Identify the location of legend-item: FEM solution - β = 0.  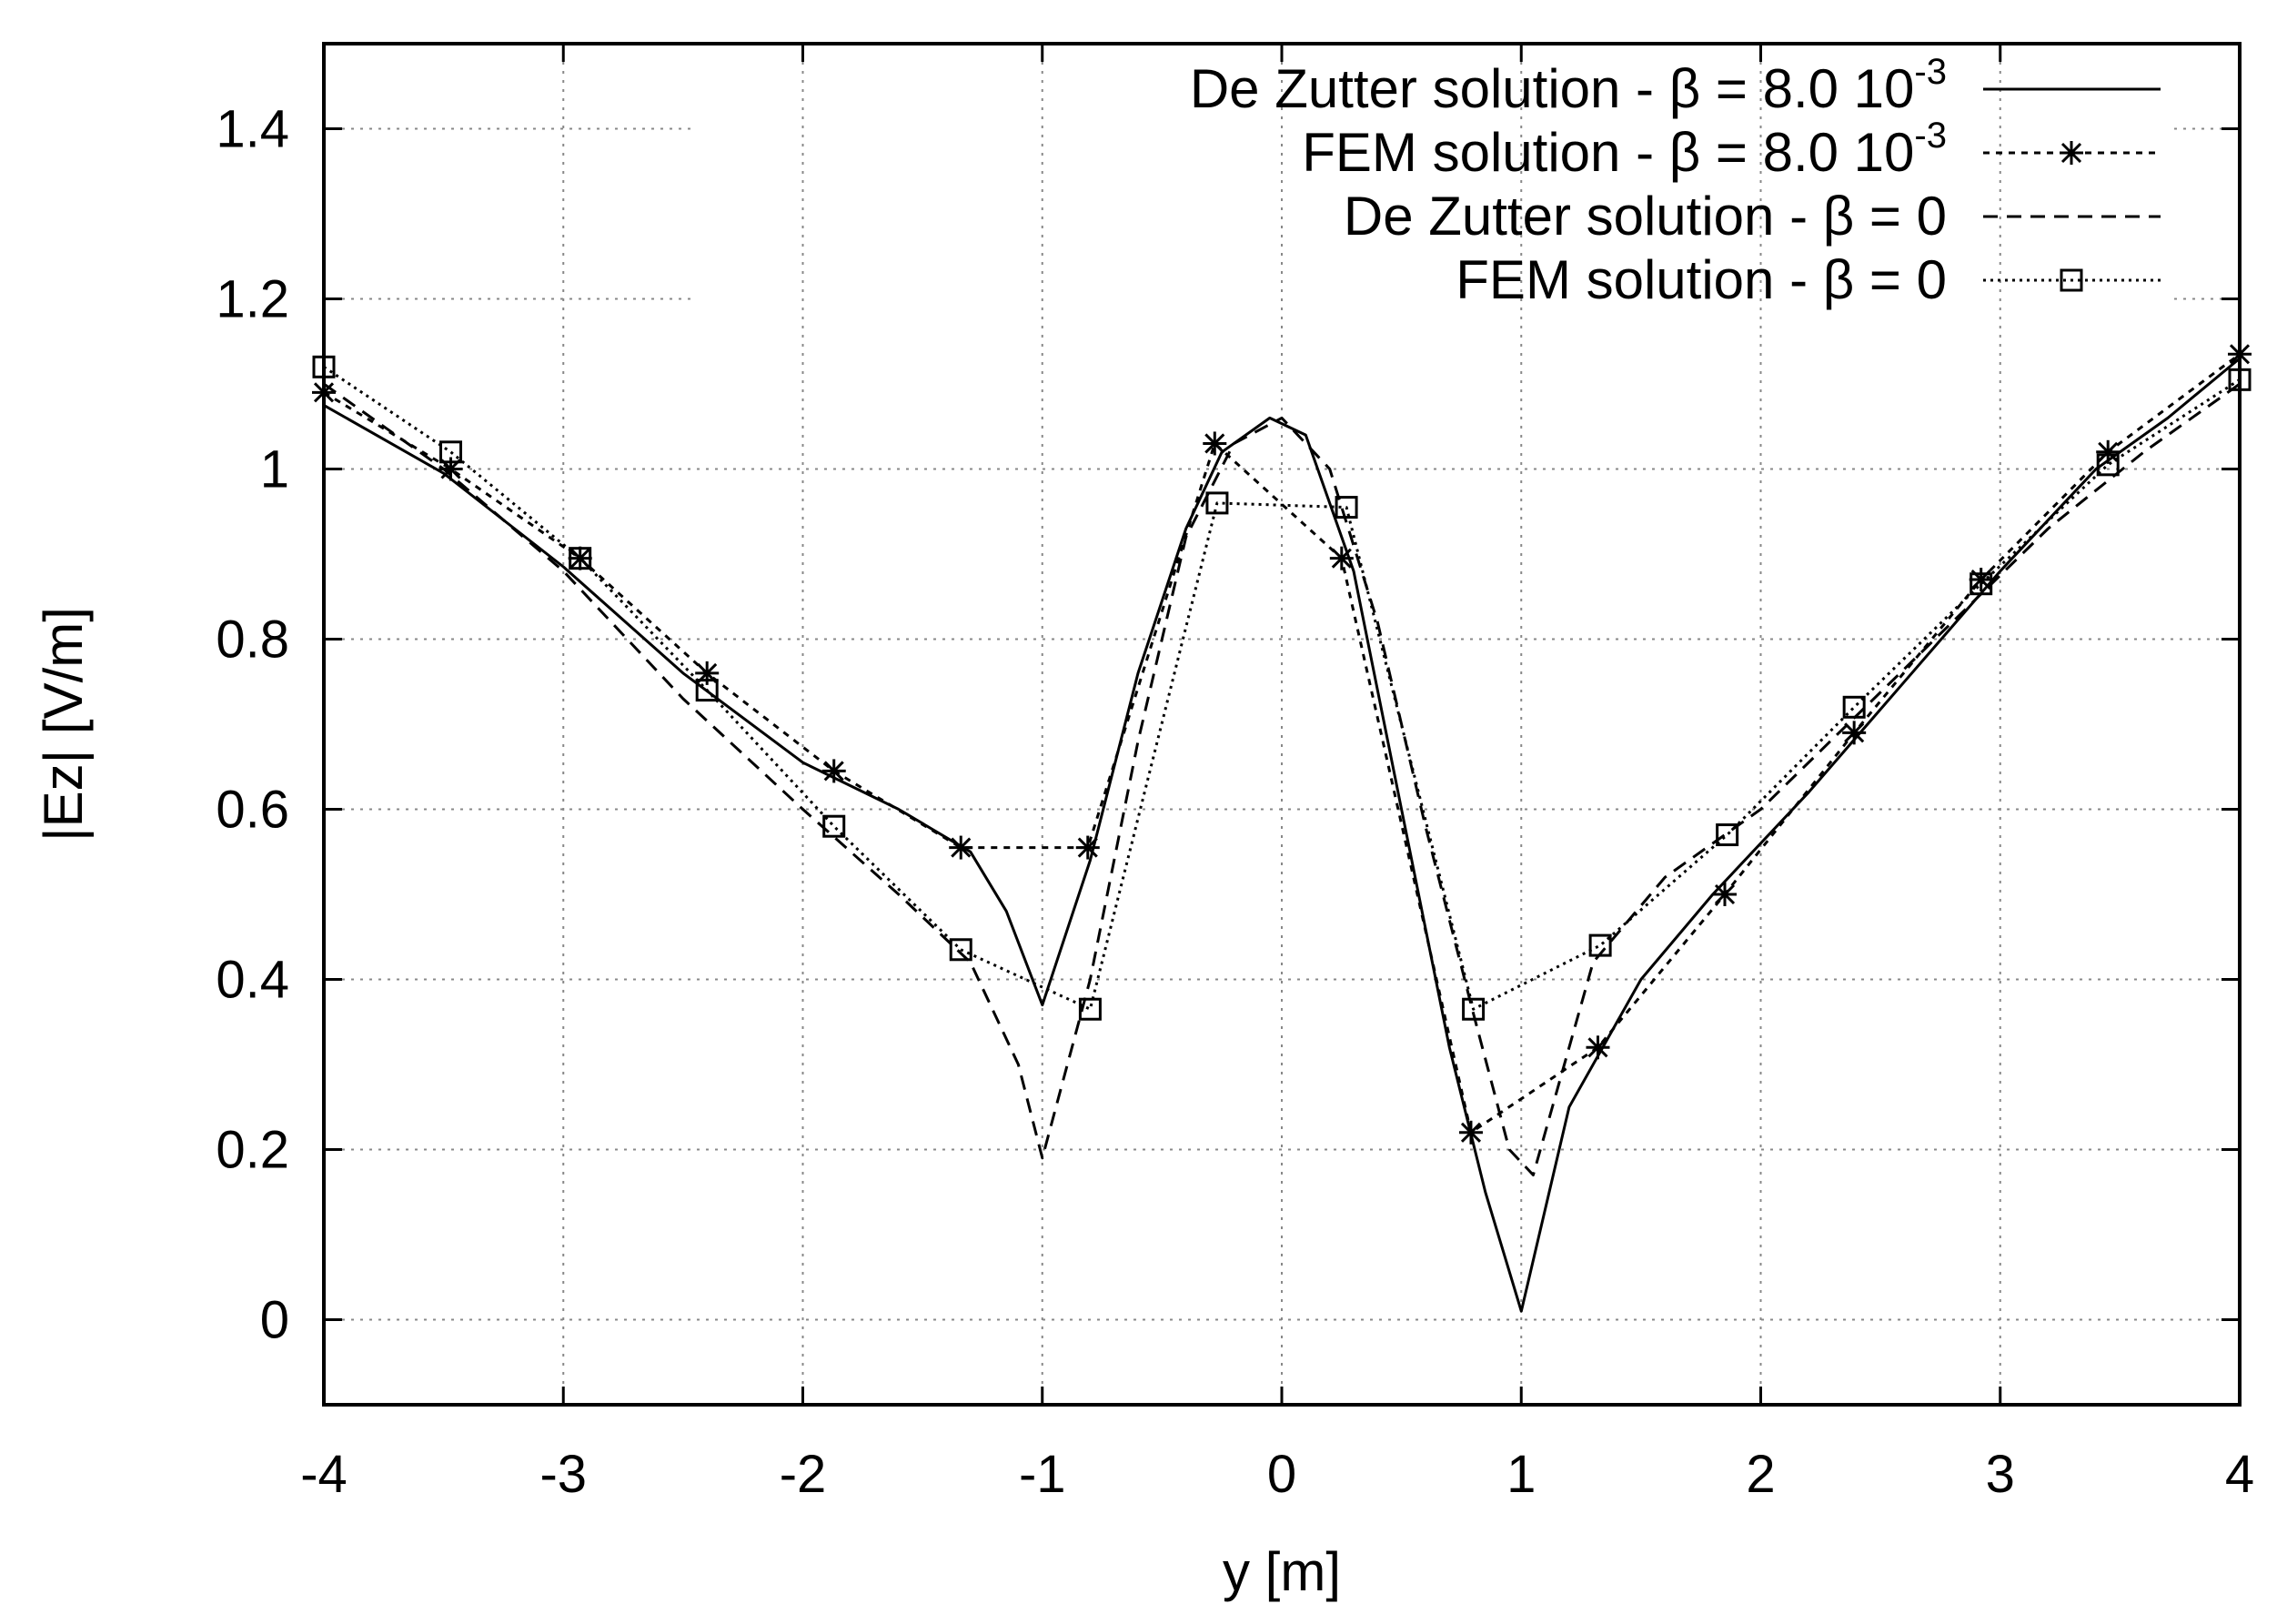
(1808, 279).